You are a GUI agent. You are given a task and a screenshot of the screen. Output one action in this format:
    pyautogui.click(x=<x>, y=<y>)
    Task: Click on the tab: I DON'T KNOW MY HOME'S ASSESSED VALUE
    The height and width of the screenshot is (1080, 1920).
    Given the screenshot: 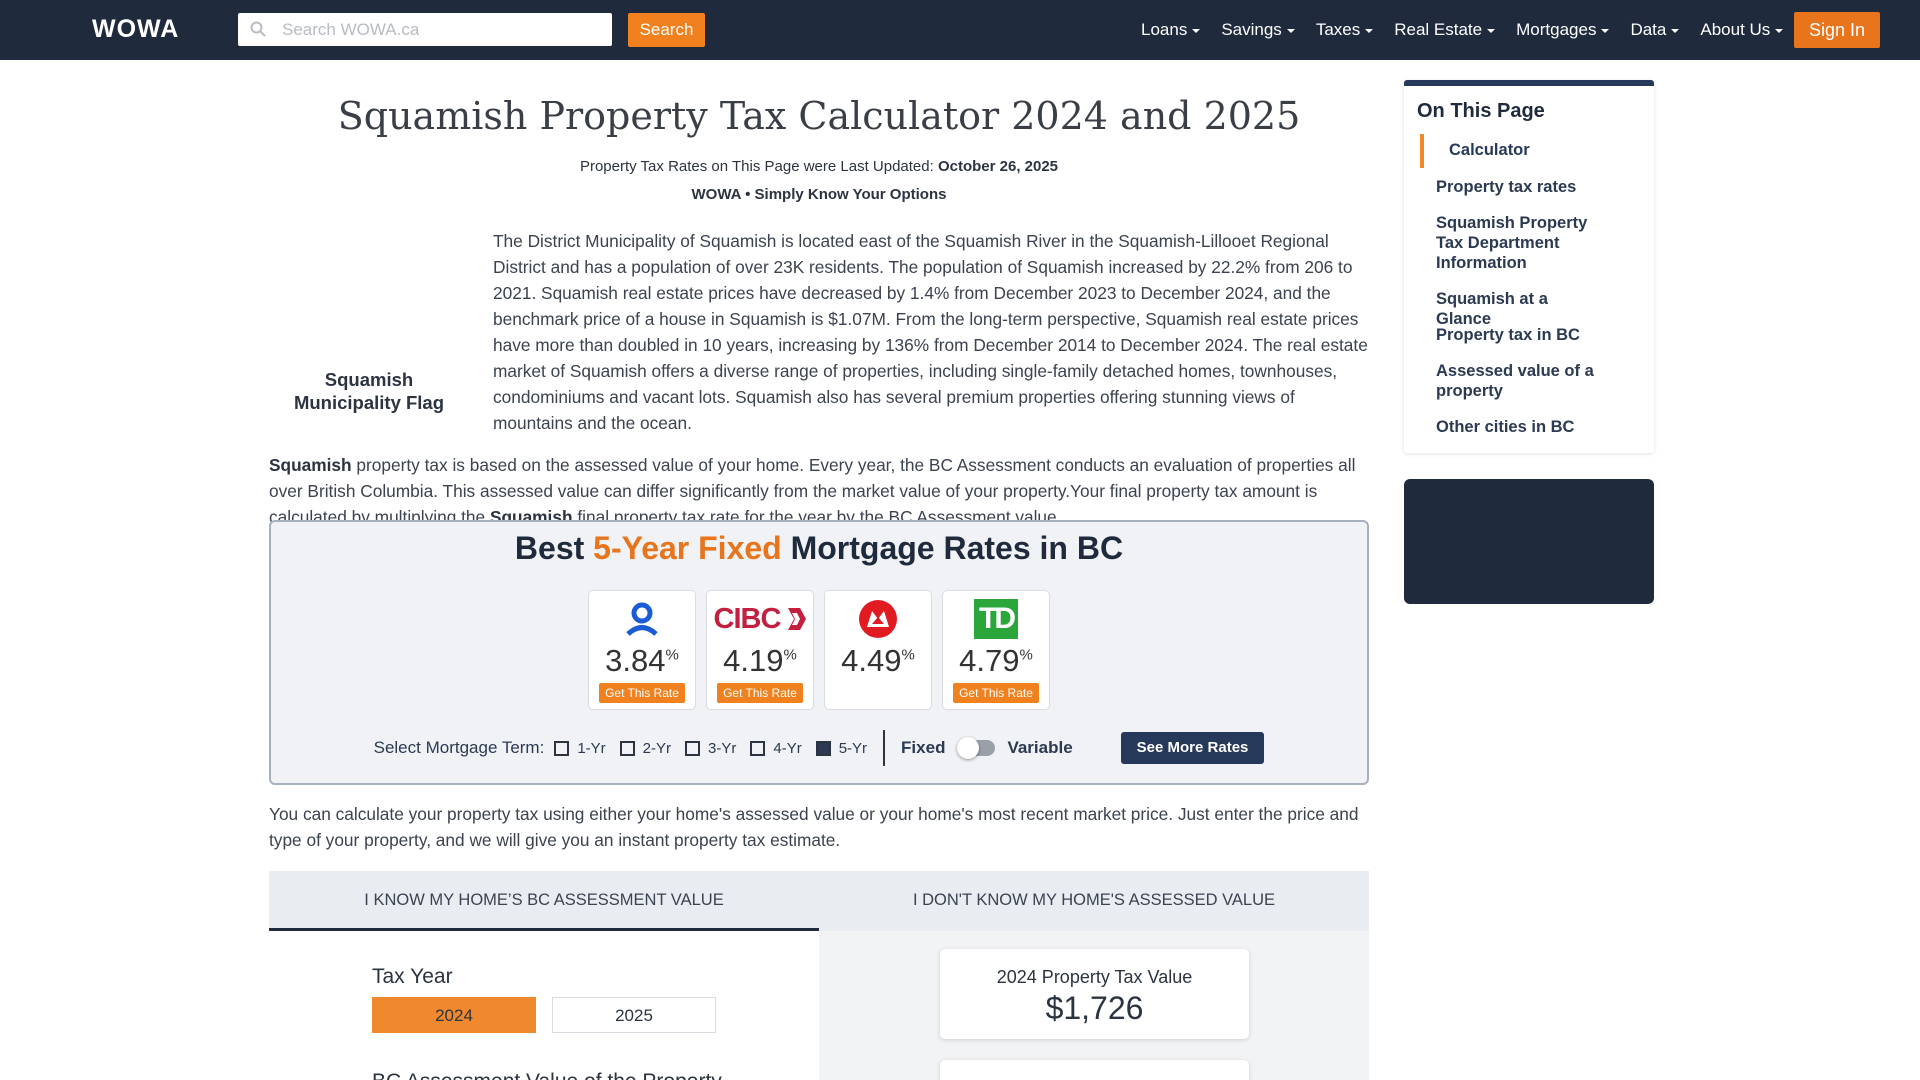 What is the action you would take?
    pyautogui.click(x=1094, y=900)
    